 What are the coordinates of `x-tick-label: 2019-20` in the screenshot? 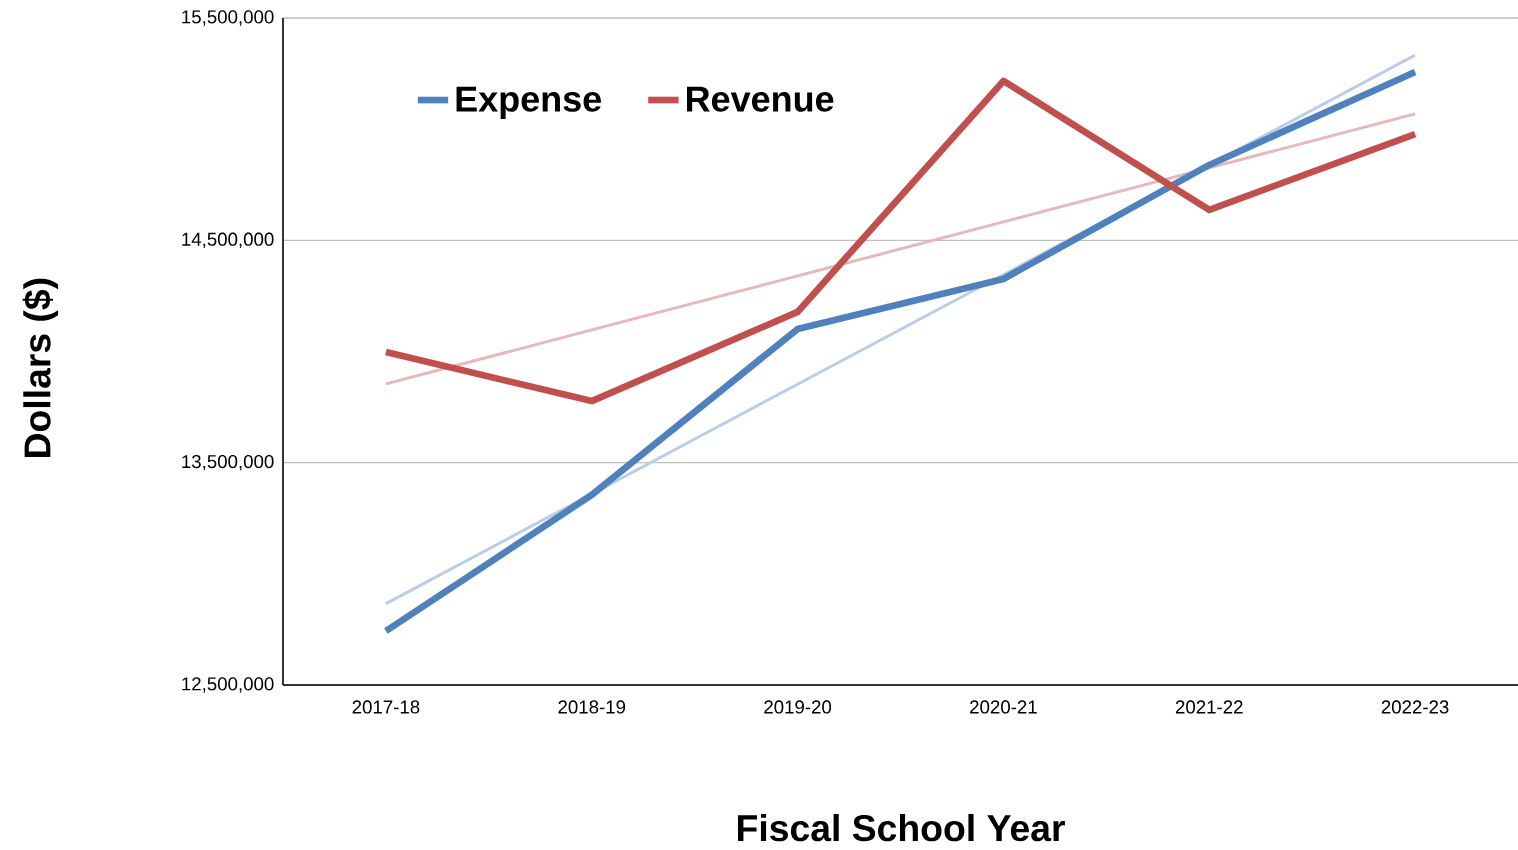 It's located at (798, 707).